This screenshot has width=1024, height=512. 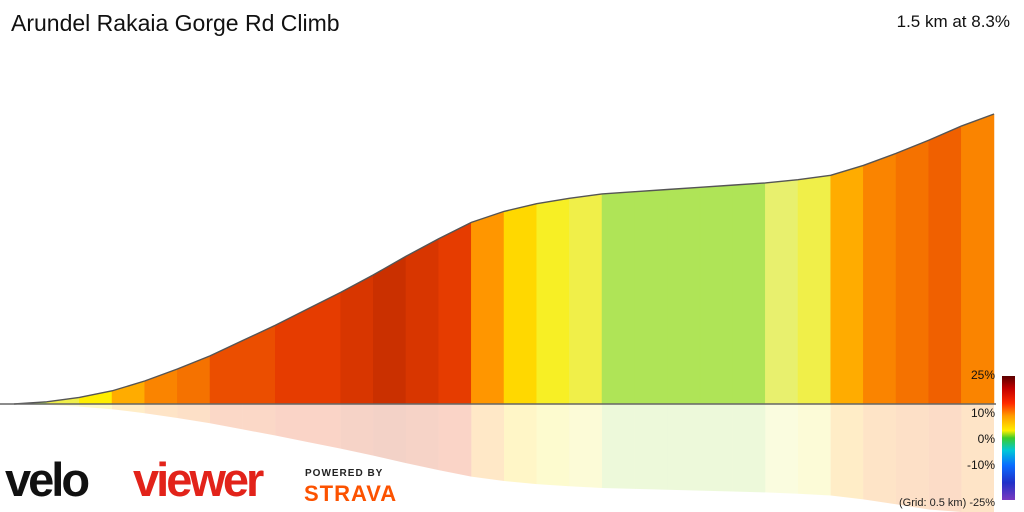 I want to click on powered-by-label: POWERED BY, so click(x=344, y=473).